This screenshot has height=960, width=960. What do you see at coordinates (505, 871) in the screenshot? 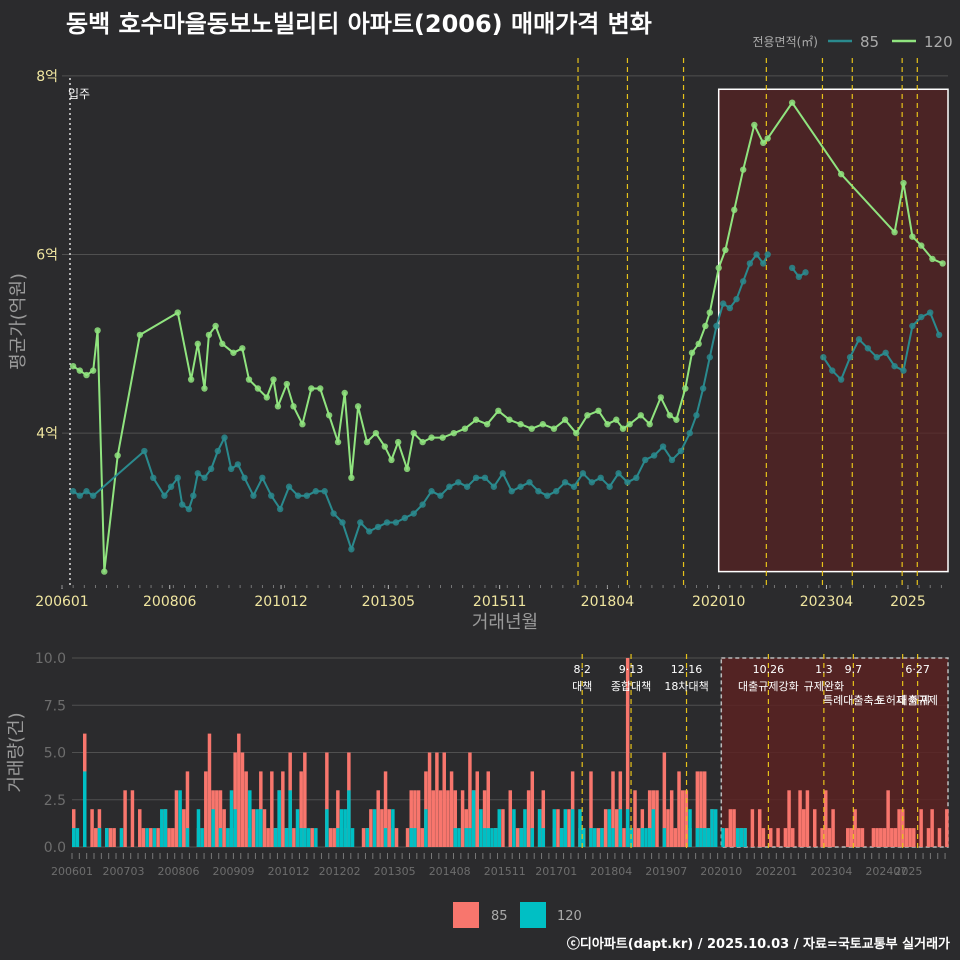
I see `vol-x-tick-label: 201511` at bounding box center [505, 871].